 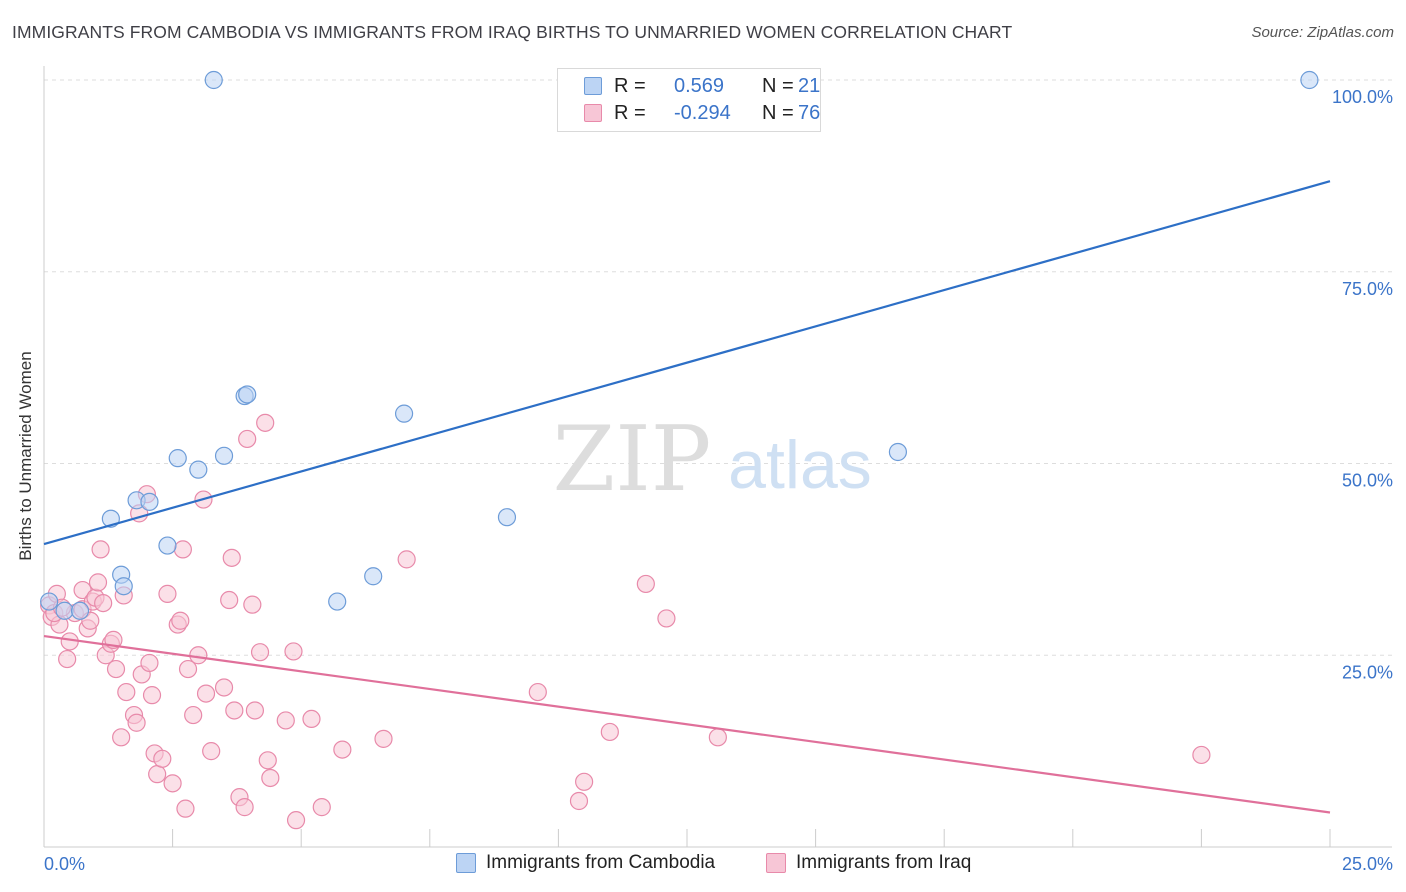 I want to click on legend-n-value: 21, so click(x=809, y=86).